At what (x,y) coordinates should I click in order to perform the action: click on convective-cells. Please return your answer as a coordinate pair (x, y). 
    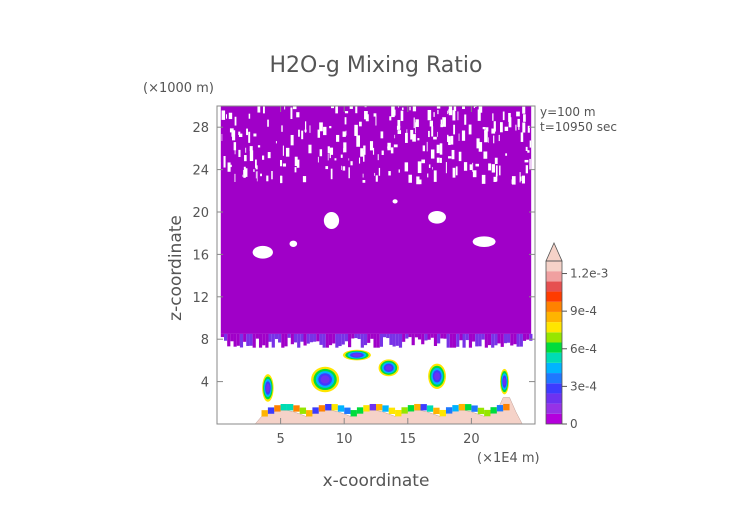
    Looking at the image, I should click on (385, 375).